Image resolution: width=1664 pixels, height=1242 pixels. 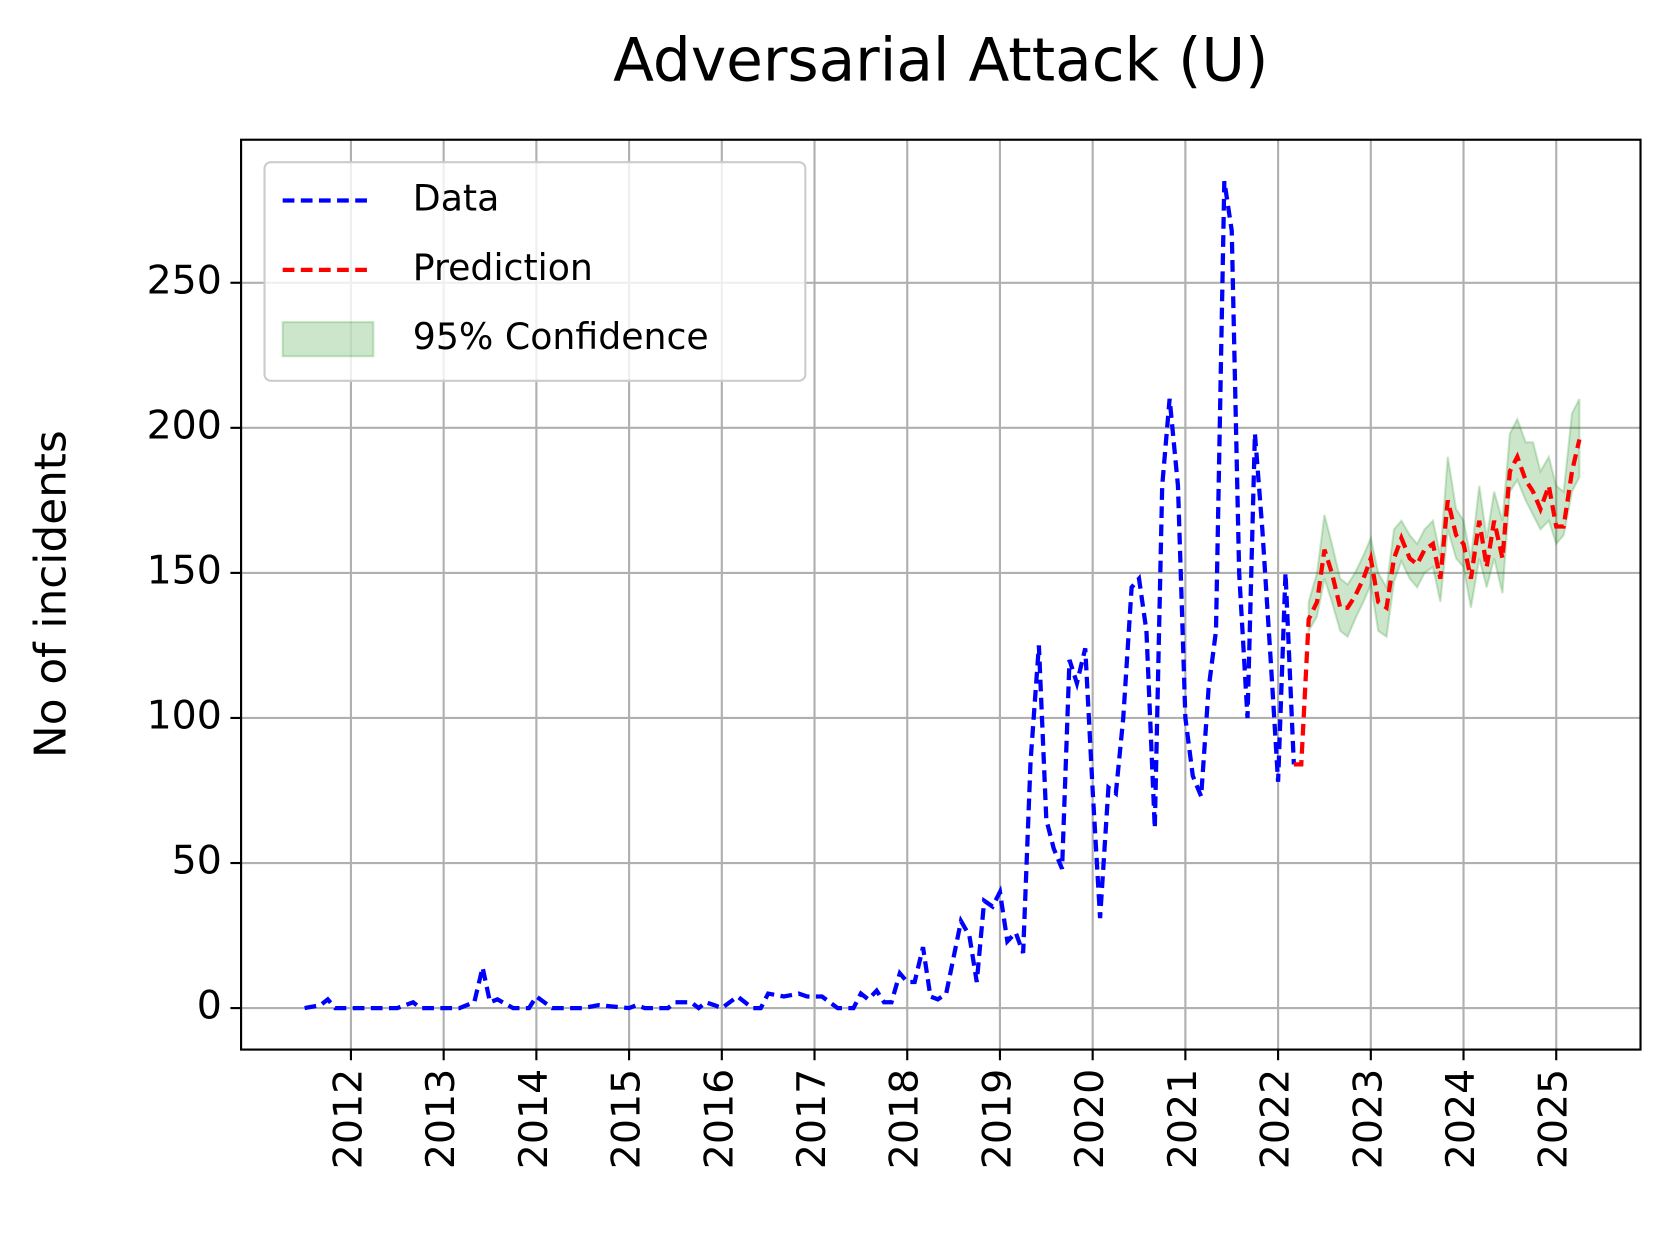 I want to click on legend-box, so click(x=535, y=271).